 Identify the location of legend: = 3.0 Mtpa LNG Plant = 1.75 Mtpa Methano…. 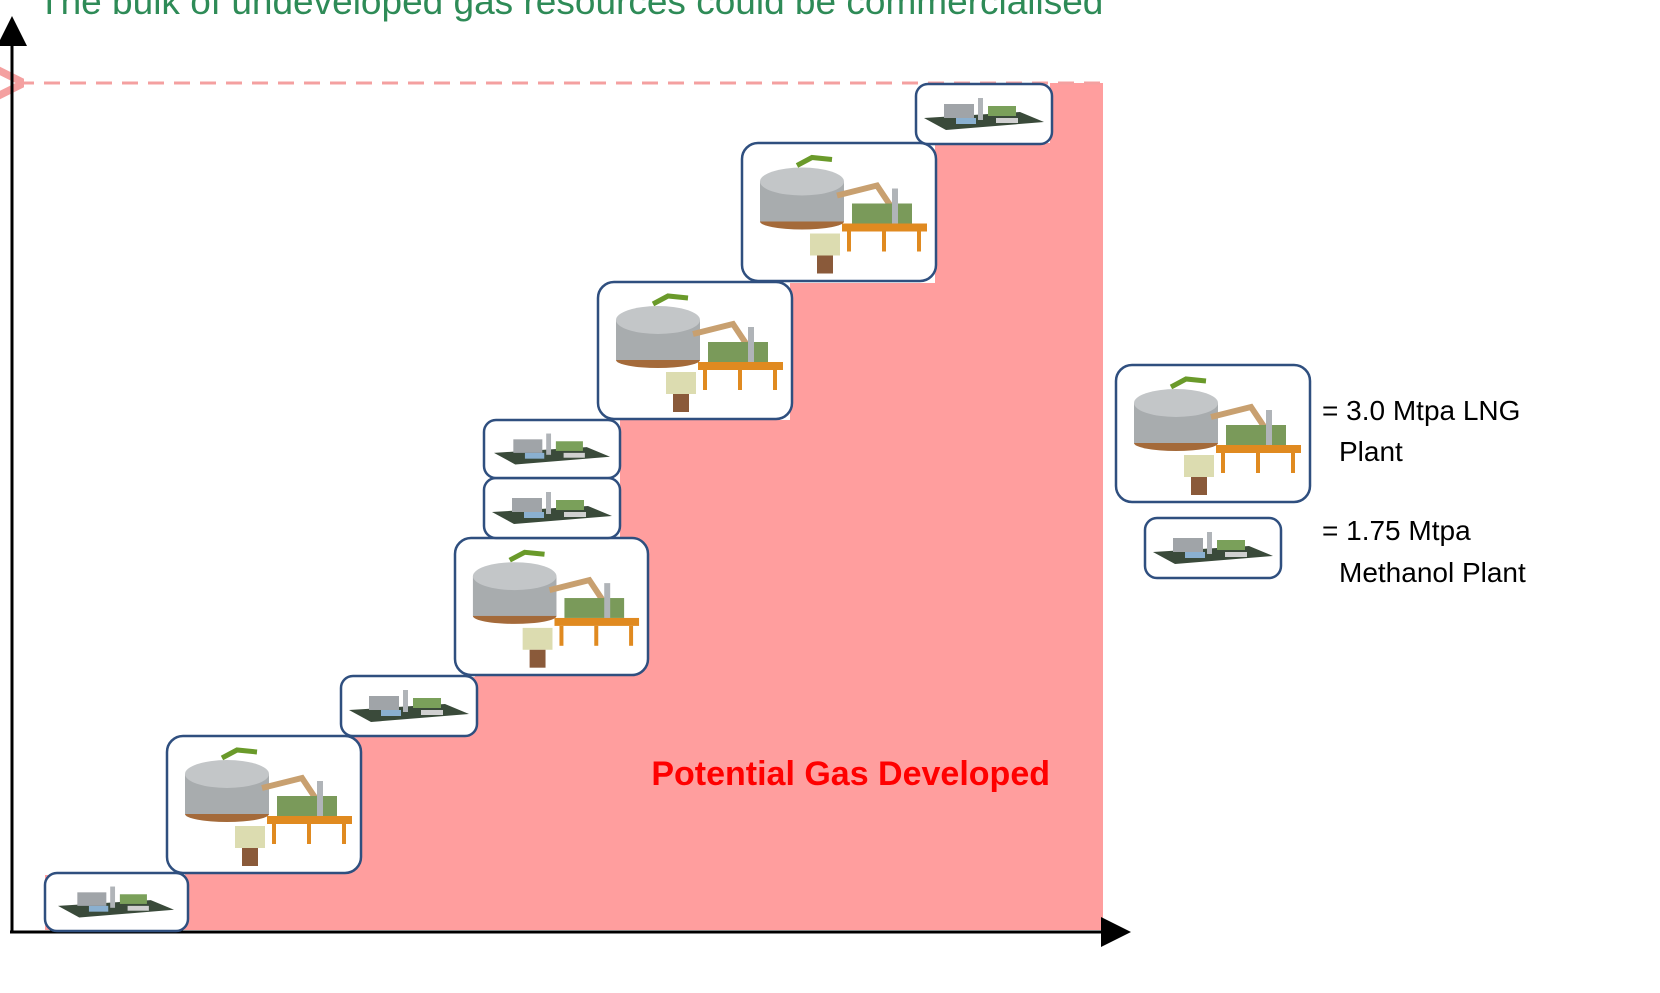
(1321, 475).